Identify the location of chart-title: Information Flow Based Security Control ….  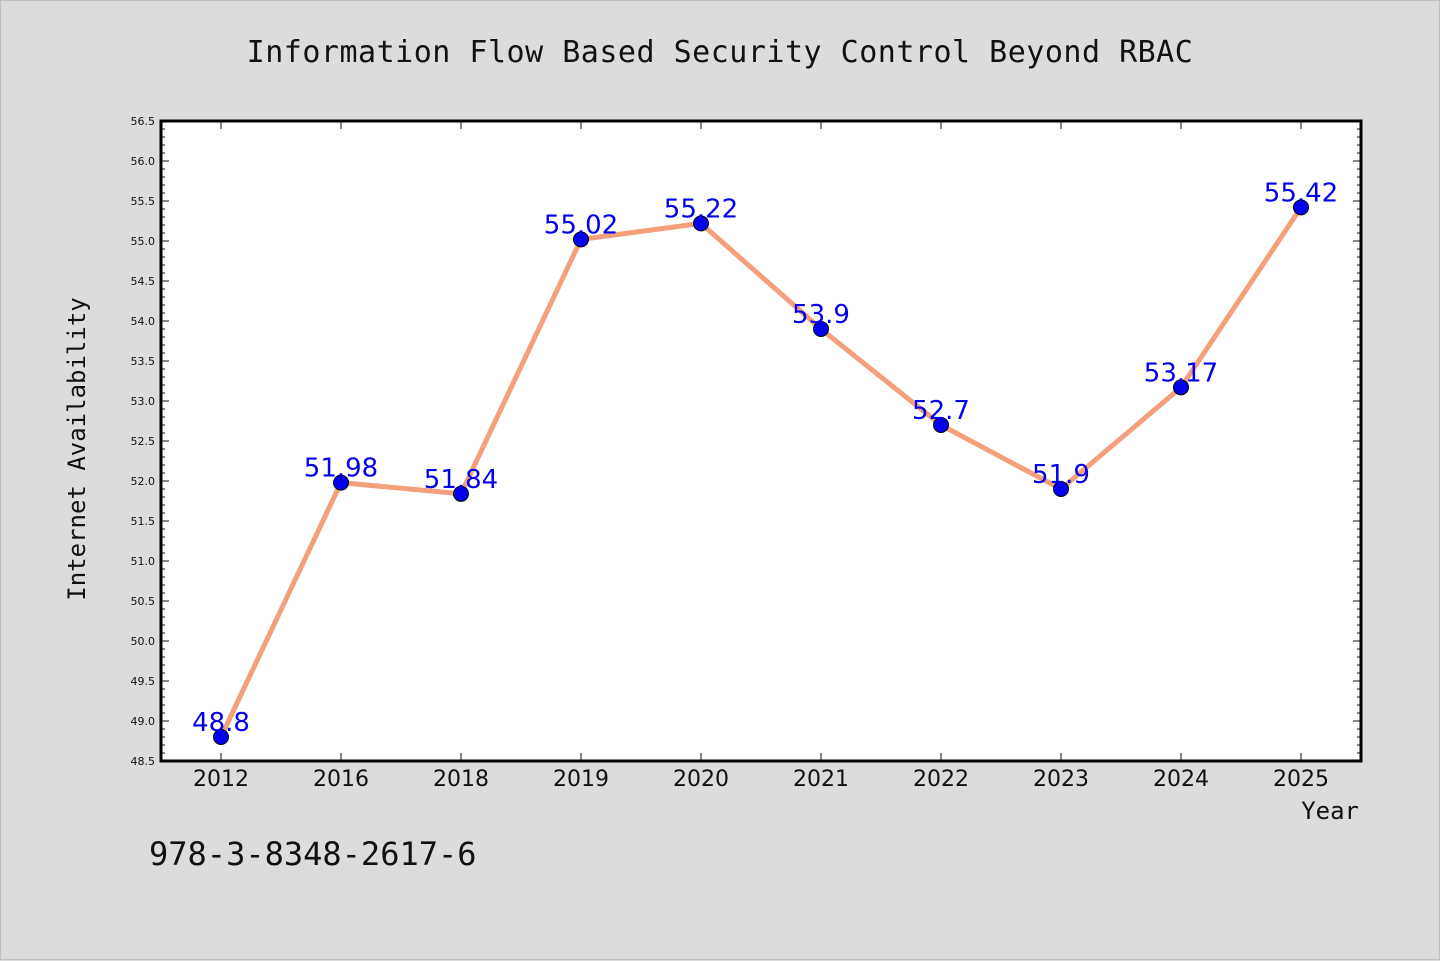
(720, 52).